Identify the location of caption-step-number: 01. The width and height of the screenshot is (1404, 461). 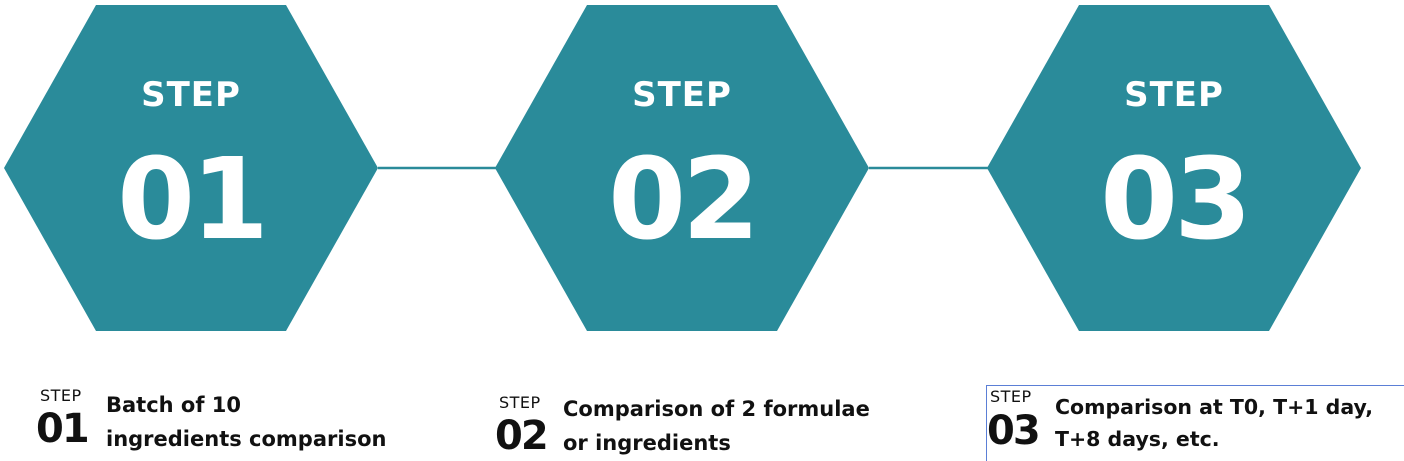
(63, 429).